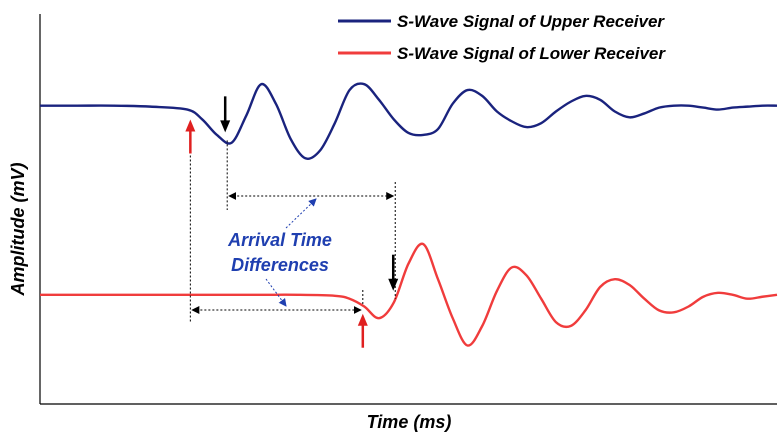  I want to click on y-axis-label: Amplitude (mV), so click(18, 229).